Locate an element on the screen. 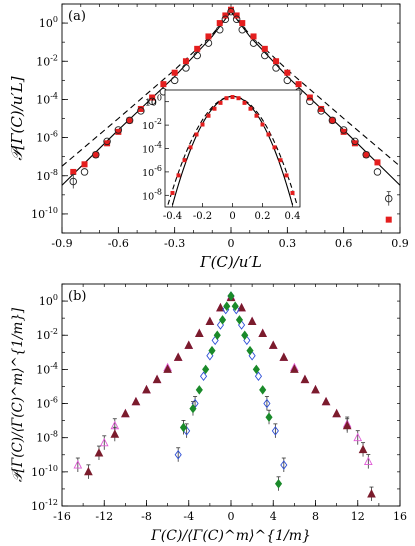 This screenshot has width=415, height=546. y-tick-label-exp: -4 is located at coordinates (54, 365).